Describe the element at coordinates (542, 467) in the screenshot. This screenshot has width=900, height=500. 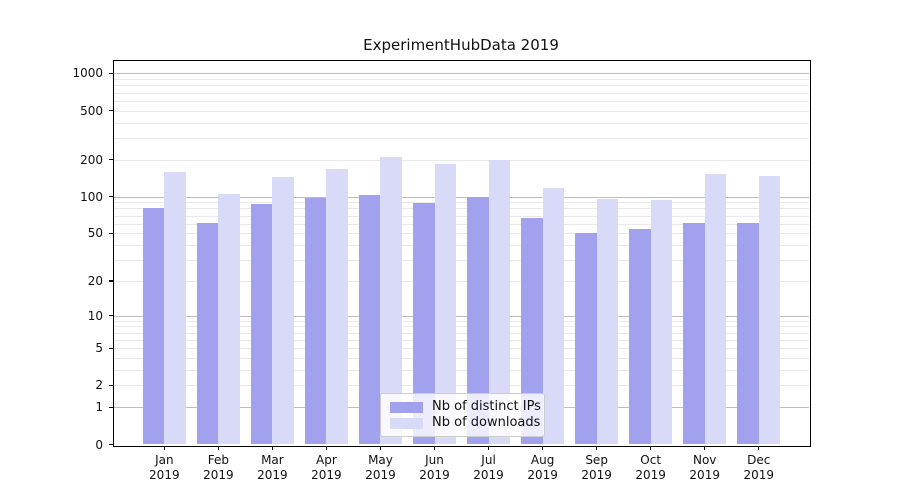
I see `x-tick-label: Aug 2019` at that location.